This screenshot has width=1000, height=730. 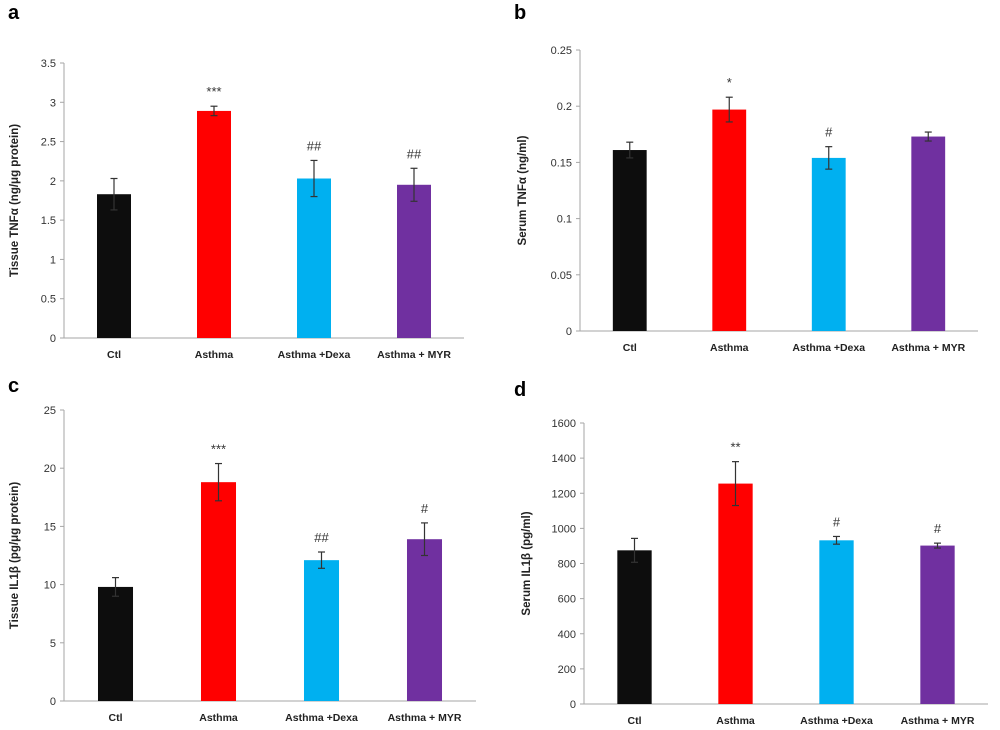 What do you see at coordinates (50, 469) in the screenshot?
I see `y-tick-label: 20` at bounding box center [50, 469].